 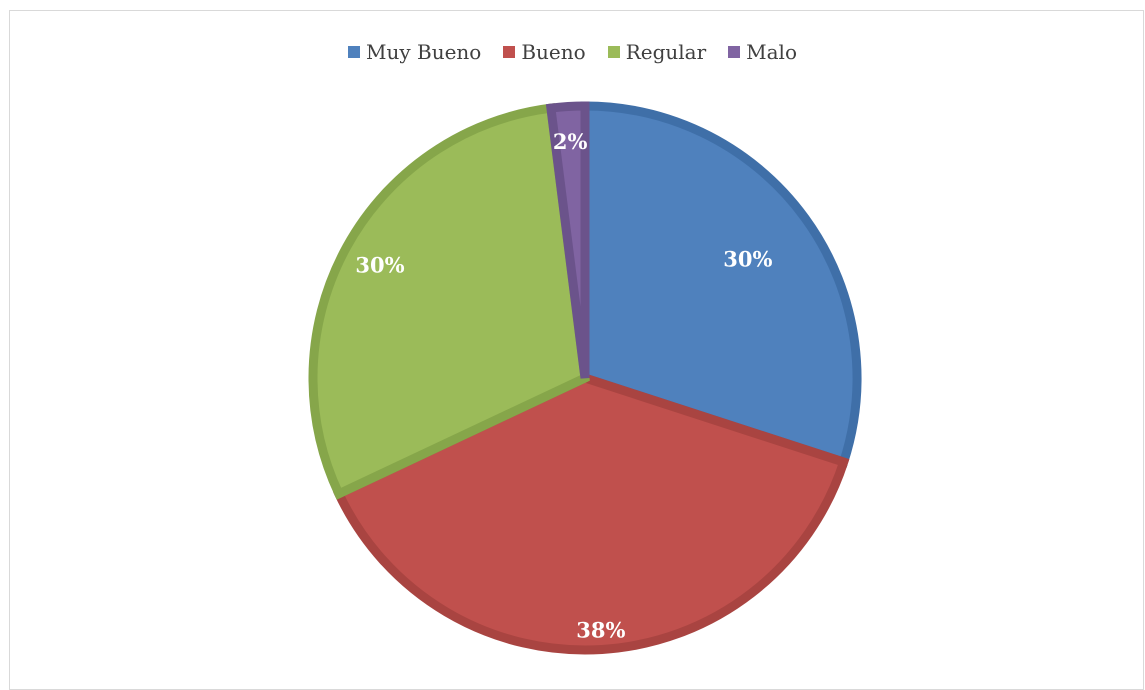 I want to click on data-label-malo: 2%, so click(x=570, y=141).